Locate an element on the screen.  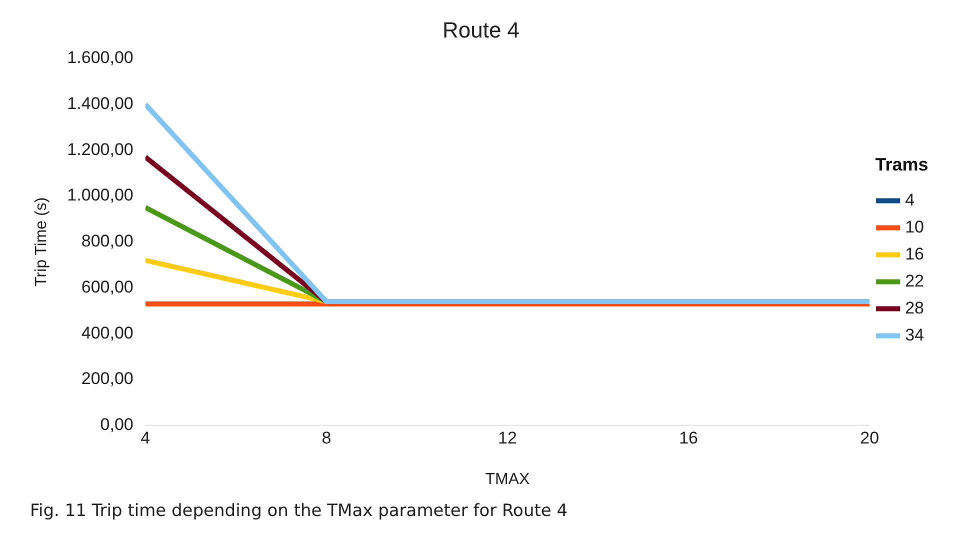
legend-label: 28 is located at coordinates (914, 308).